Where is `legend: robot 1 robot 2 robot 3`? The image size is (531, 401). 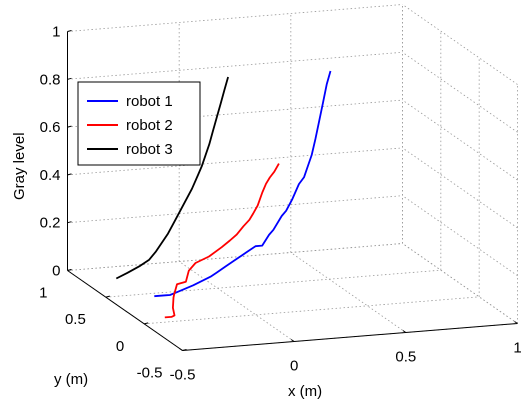 legend: robot 1 robot 2 robot 3 is located at coordinates (139, 123).